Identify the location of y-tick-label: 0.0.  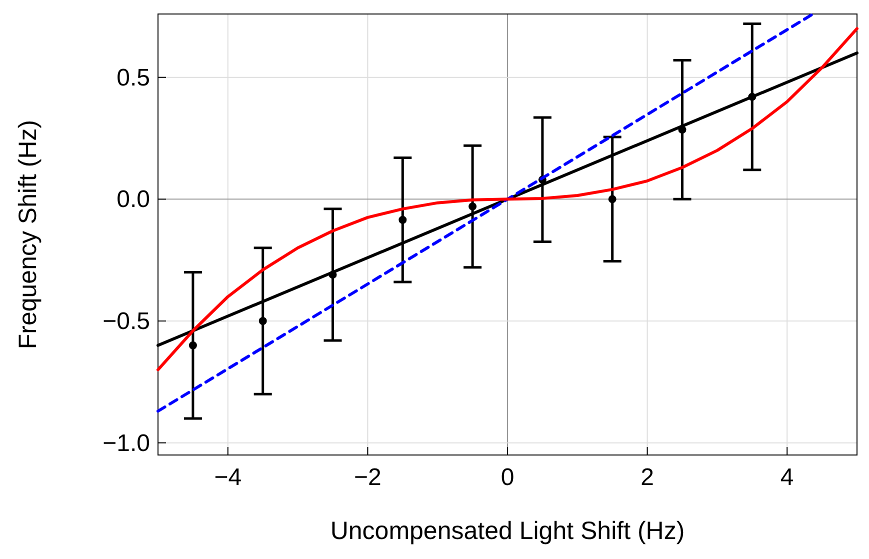
(133, 200).